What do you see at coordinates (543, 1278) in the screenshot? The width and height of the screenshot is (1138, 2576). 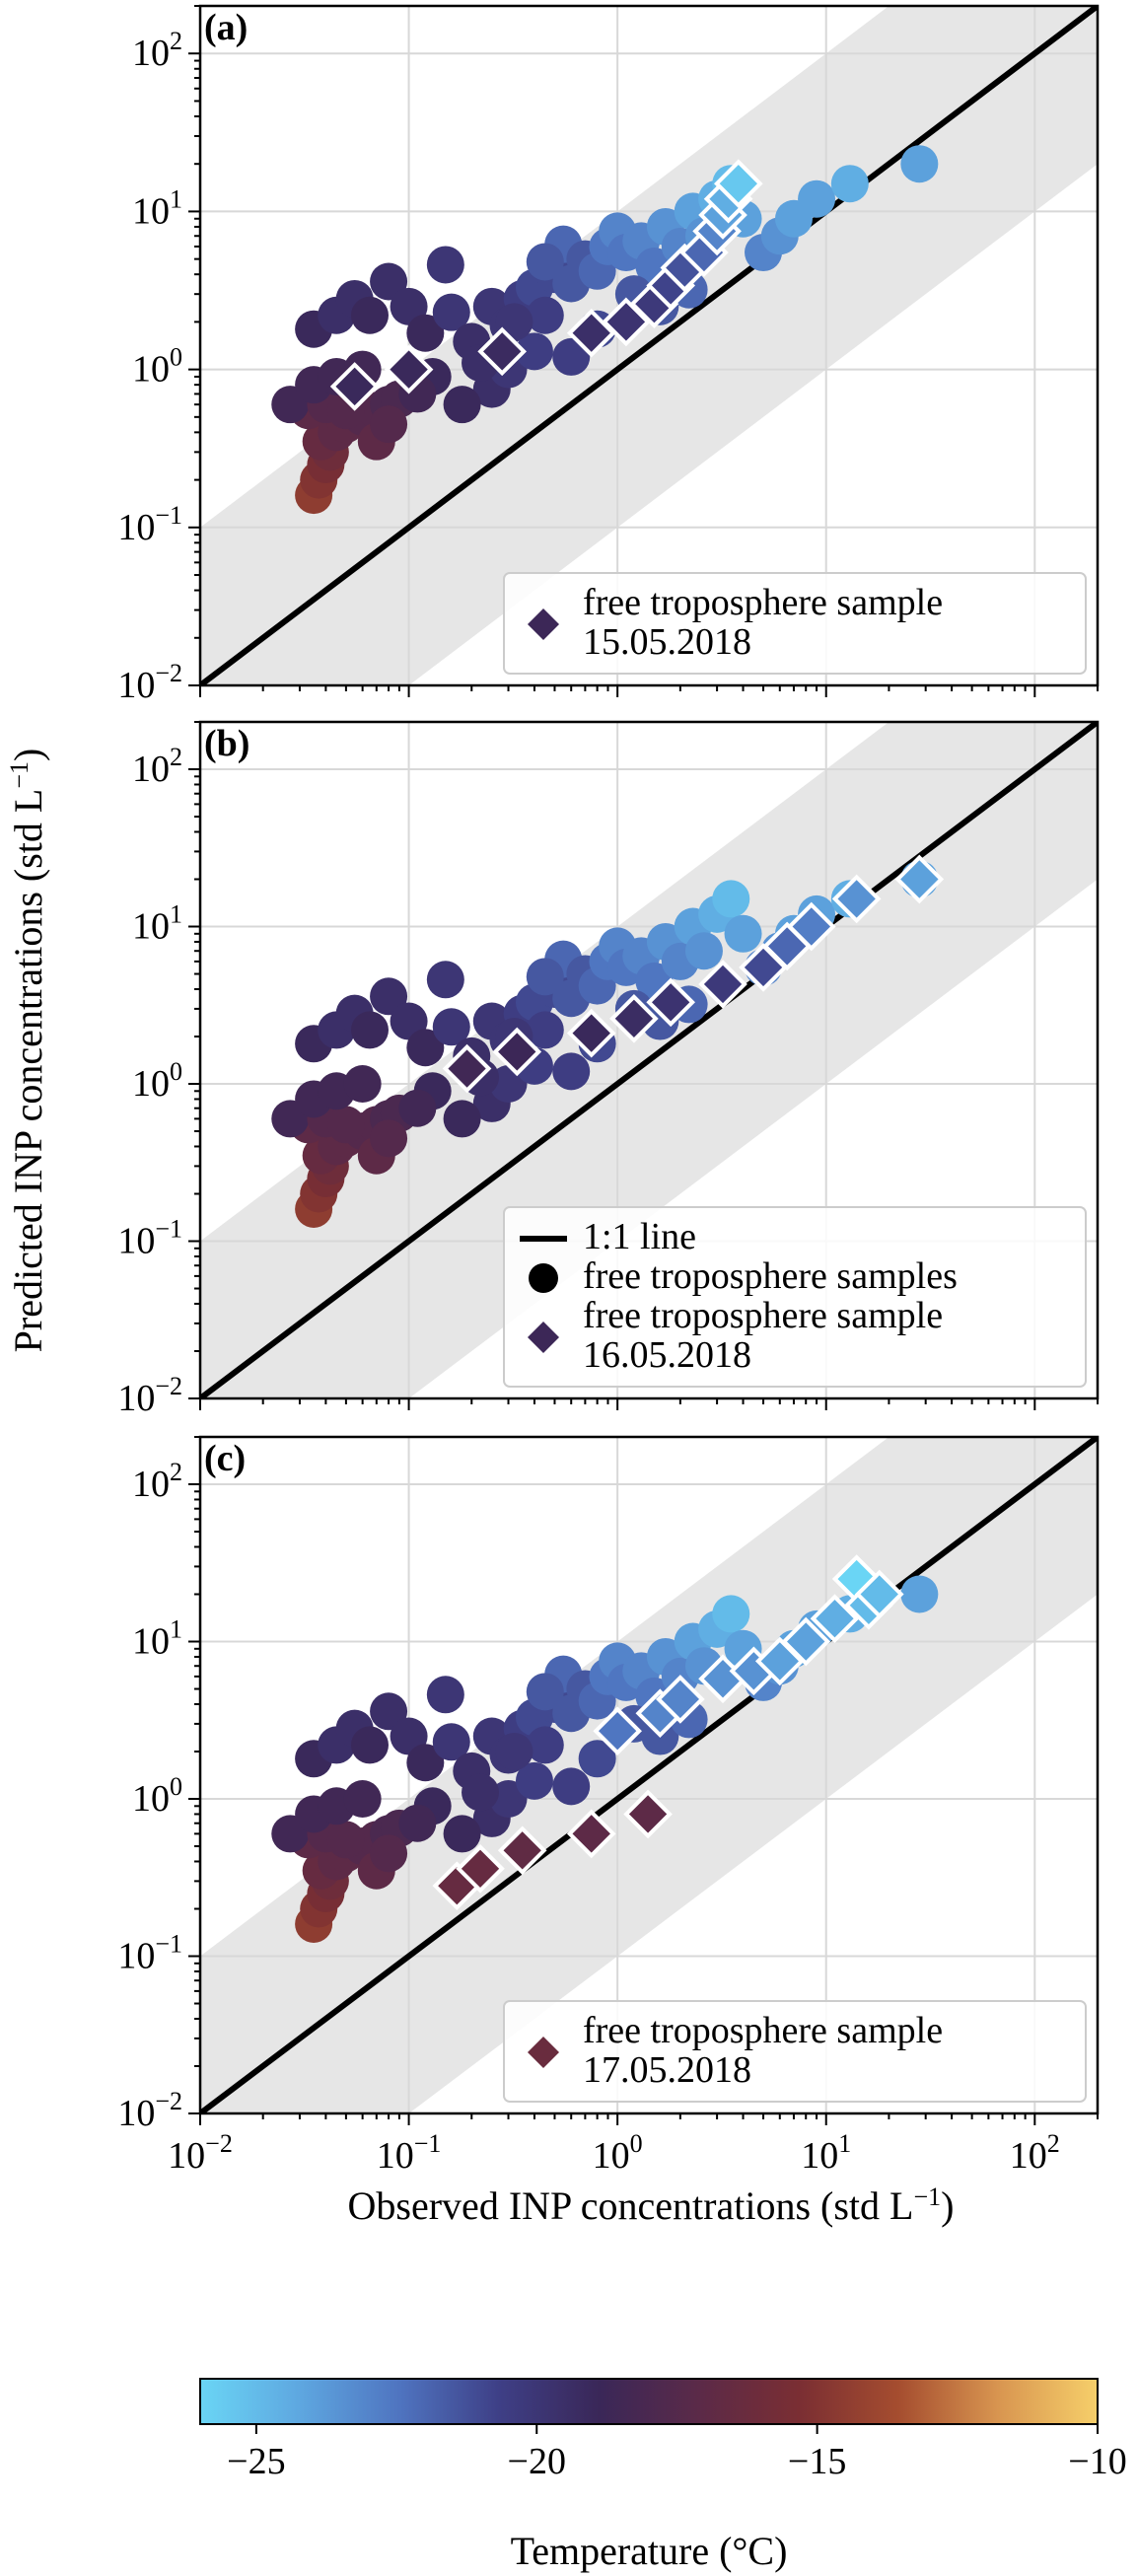 I see `legend-circle-marker` at bounding box center [543, 1278].